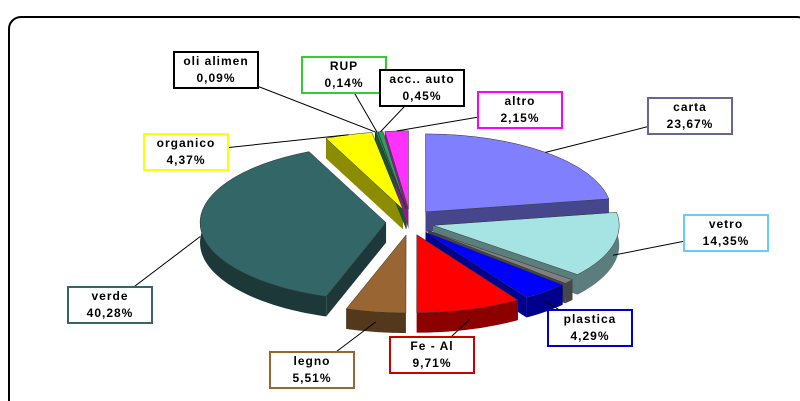  What do you see at coordinates (726, 224) in the screenshot?
I see `slice-label: vetro` at bounding box center [726, 224].